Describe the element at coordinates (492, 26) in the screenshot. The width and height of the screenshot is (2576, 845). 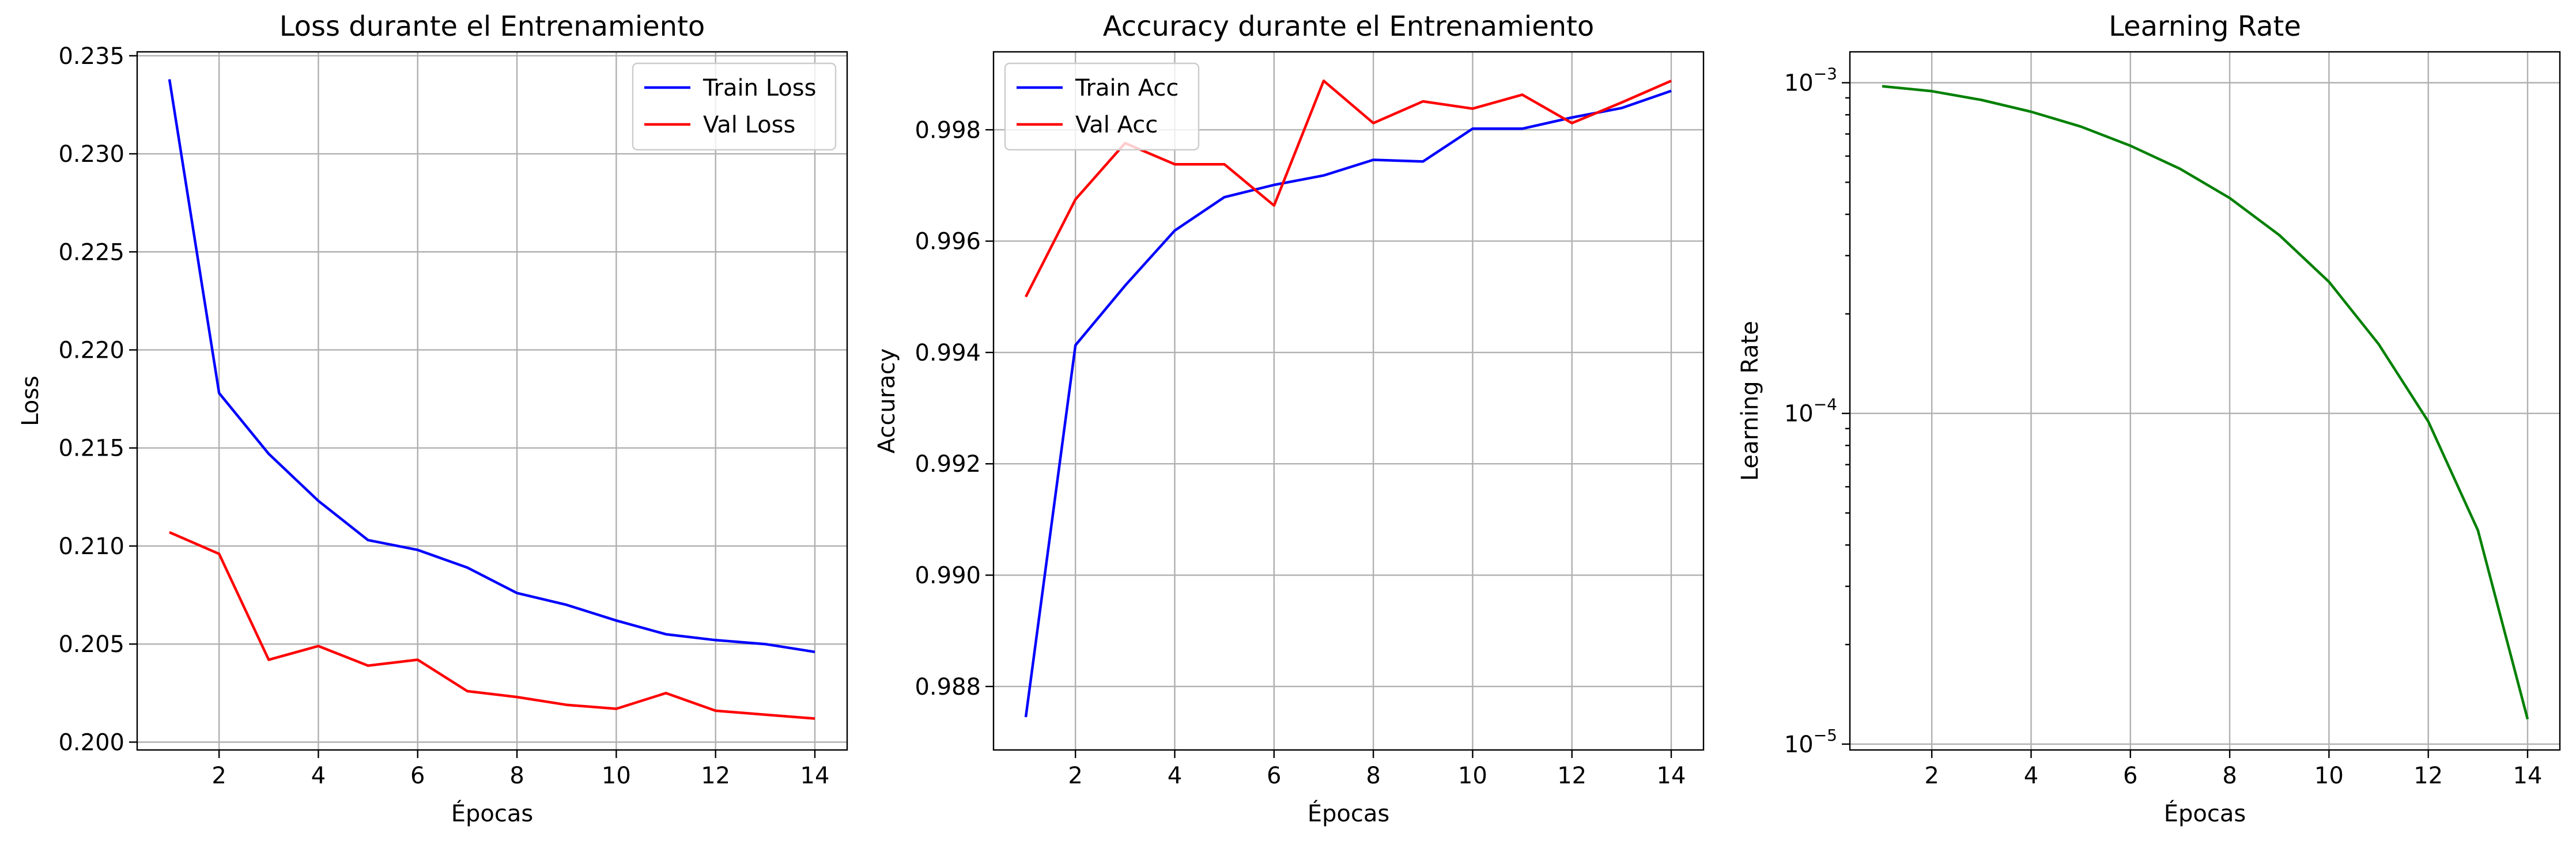
I see `chart-title: Loss durante el Entrenamiento` at that location.